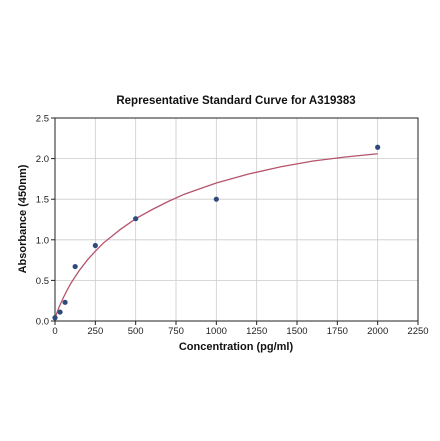 Image resolution: width=440 pixels, height=441 pixels. I want to click on y-tick-label: 1.5, so click(42, 200).